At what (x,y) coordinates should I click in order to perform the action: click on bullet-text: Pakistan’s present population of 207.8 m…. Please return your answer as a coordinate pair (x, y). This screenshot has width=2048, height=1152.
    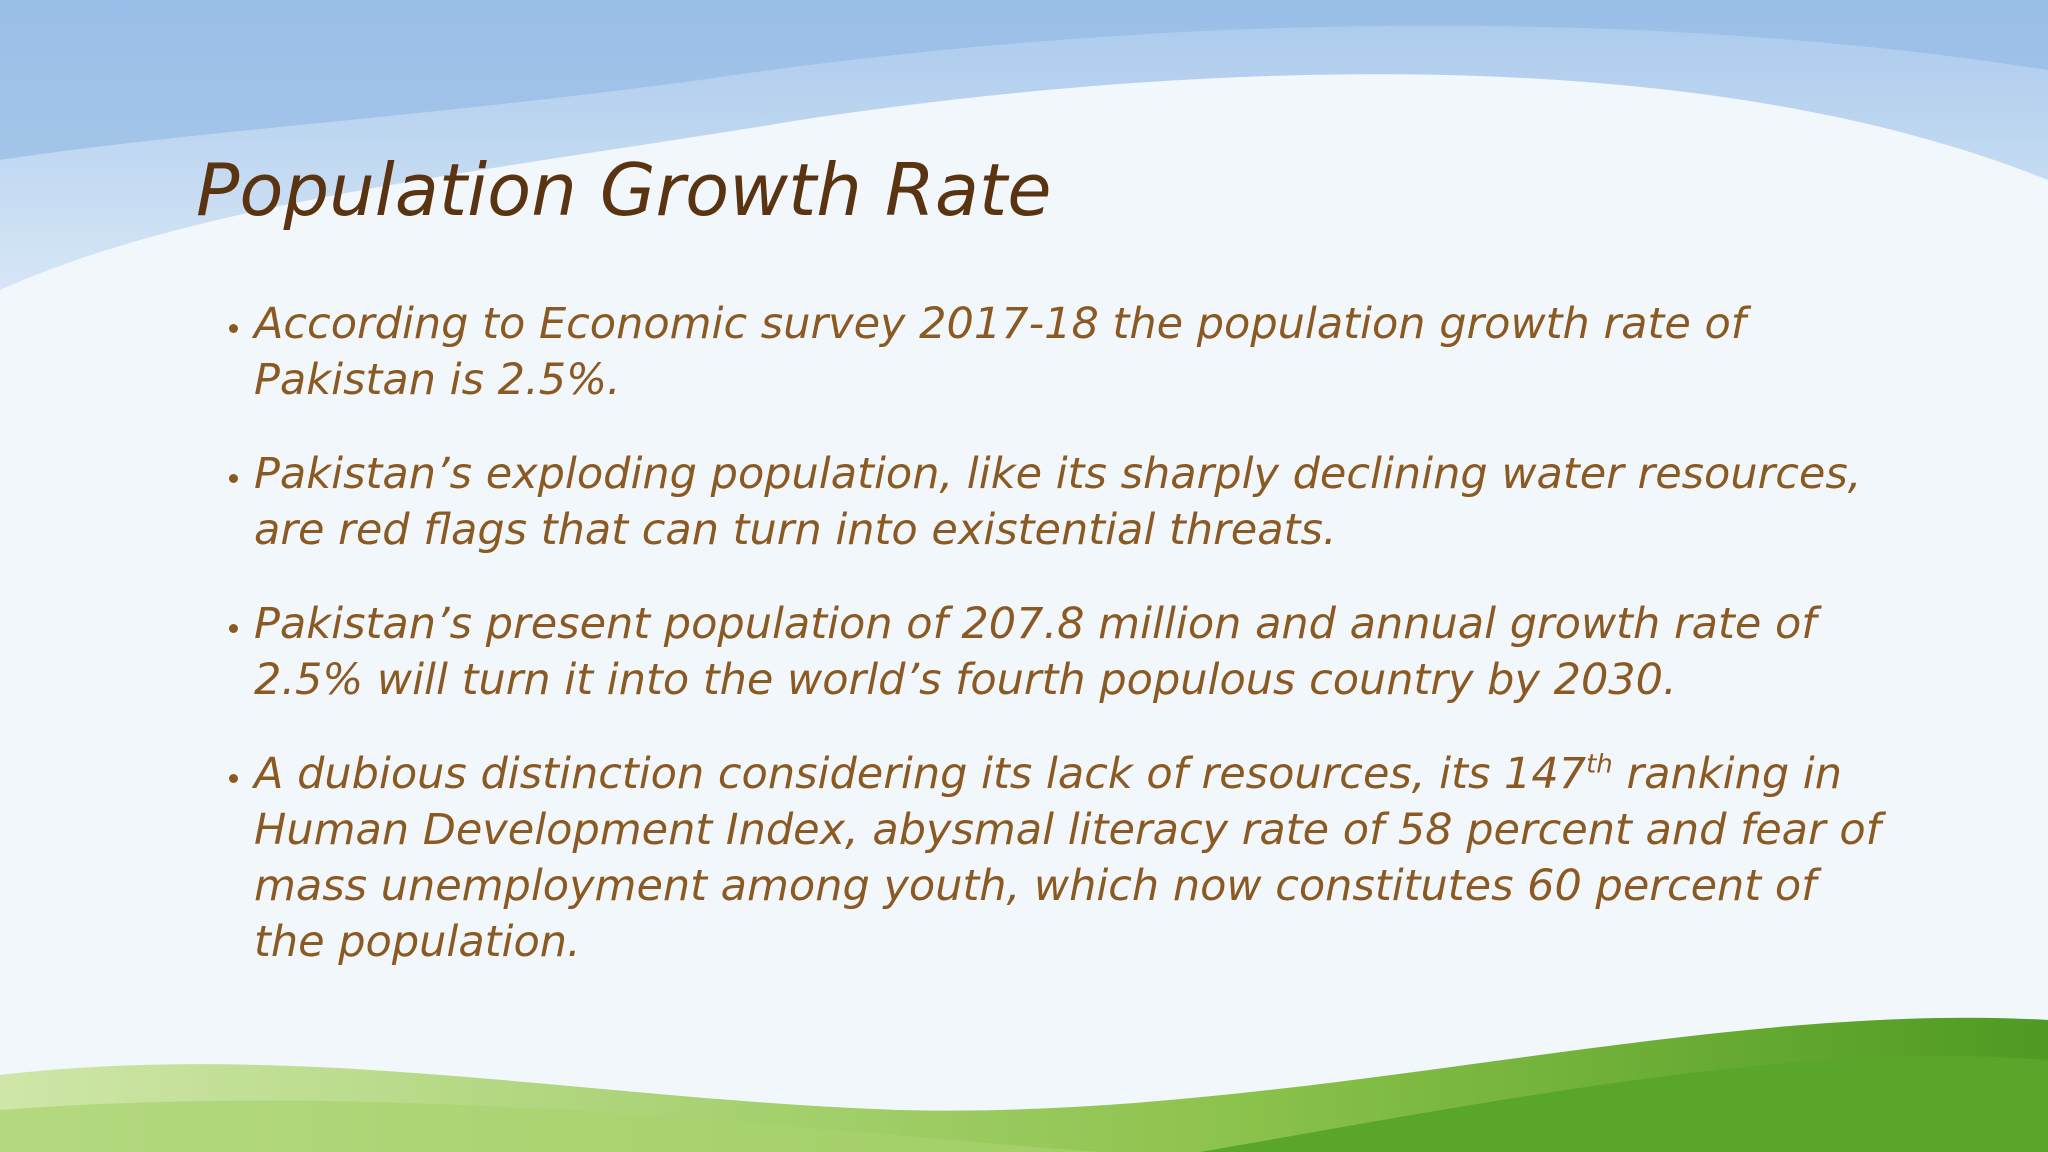
    Looking at the image, I should click on (1035, 652).